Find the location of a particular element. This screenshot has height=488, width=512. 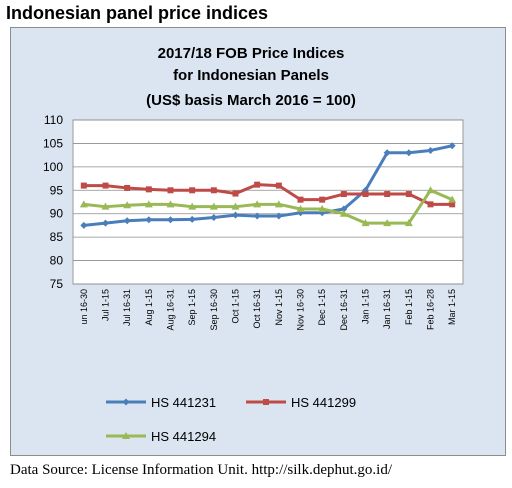

x-tick-label: Feb 16-28 is located at coordinates (431, 309).